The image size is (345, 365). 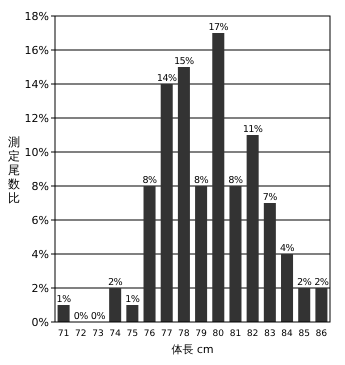 What do you see at coordinates (40, 322) in the screenshot?
I see `y-tick-label: 0%` at bounding box center [40, 322].